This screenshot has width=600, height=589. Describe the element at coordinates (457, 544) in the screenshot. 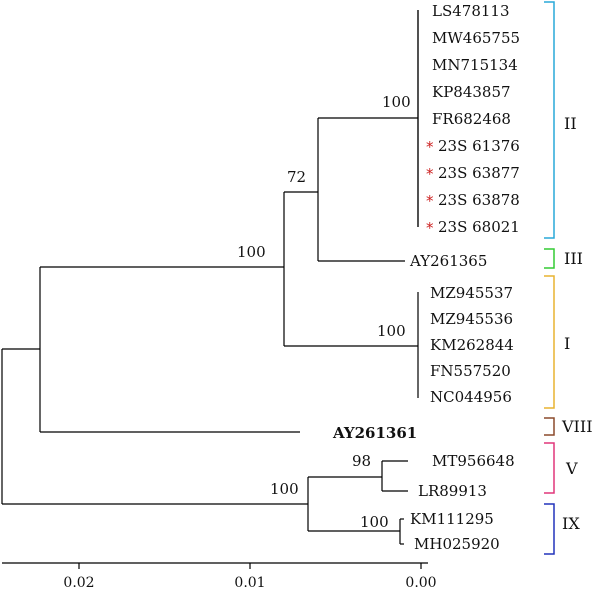

I see `leaf-label: MH025920` at that location.